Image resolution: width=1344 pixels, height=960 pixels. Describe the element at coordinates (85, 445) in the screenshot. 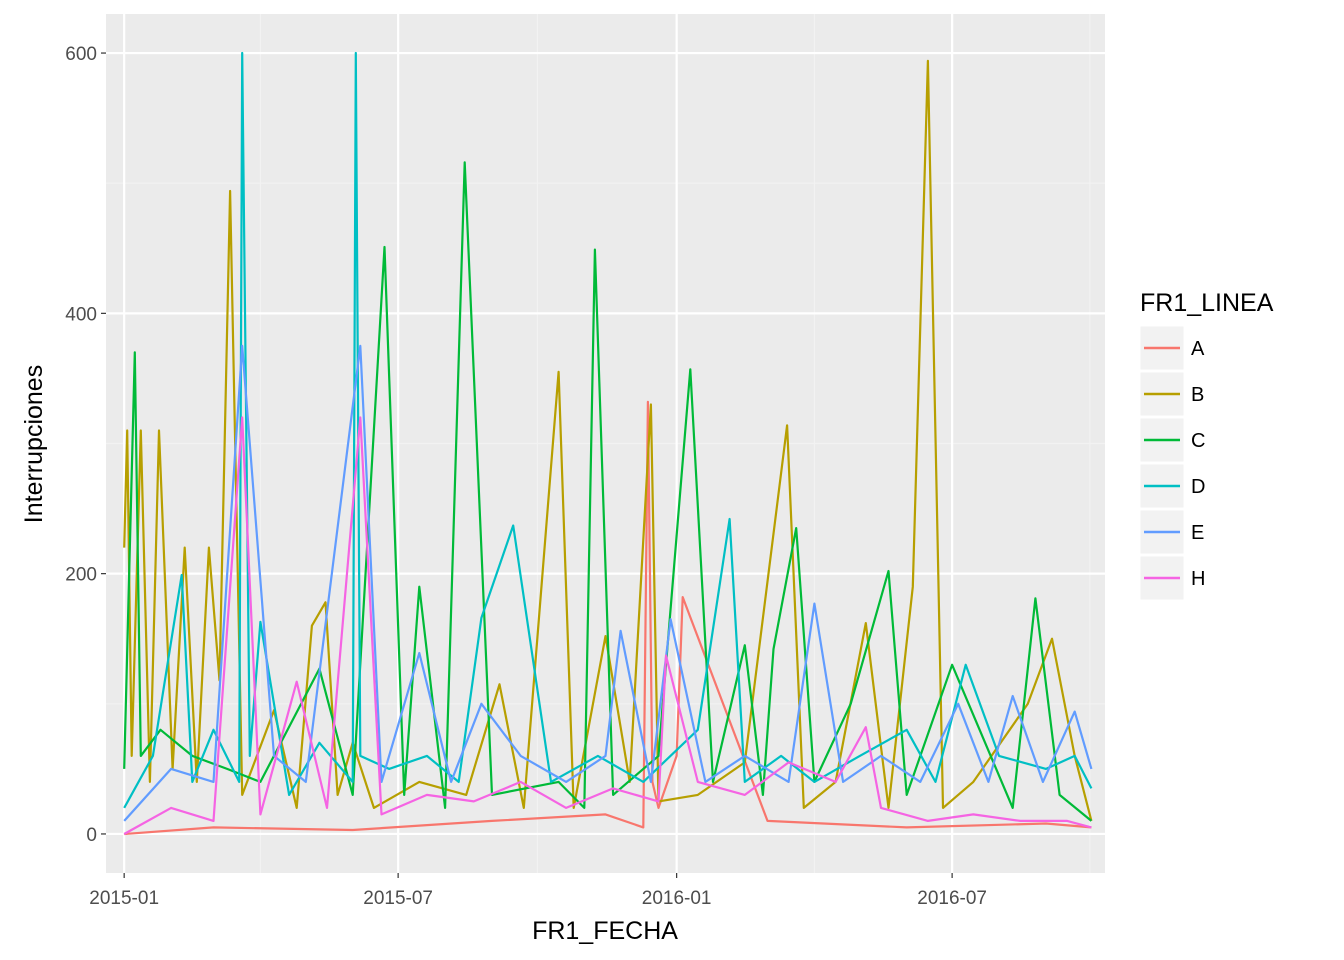

I see `y-axis: 0 200 400 600` at that location.